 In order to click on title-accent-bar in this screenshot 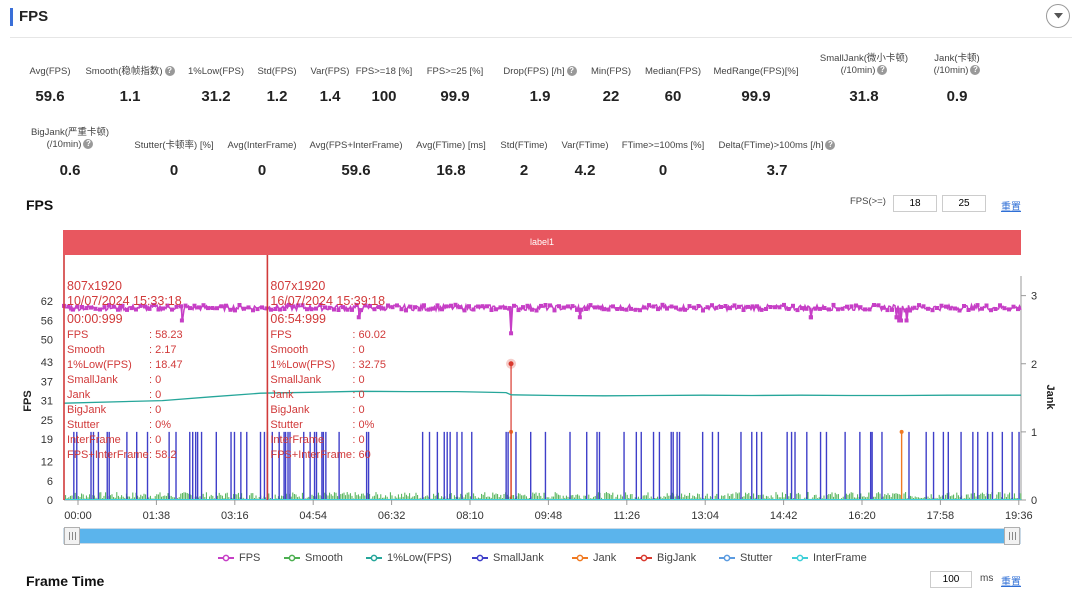, I will do `click(11, 17)`.